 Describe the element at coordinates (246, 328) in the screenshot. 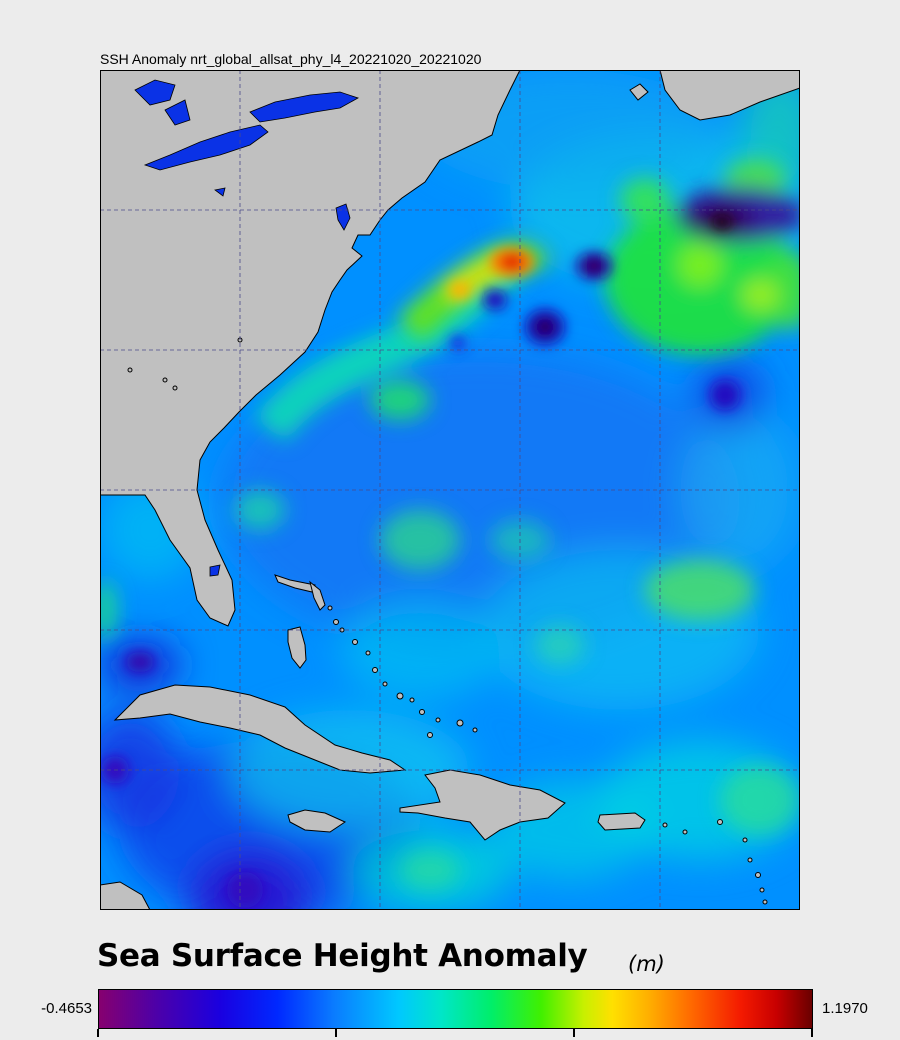

I see `lakes` at that location.